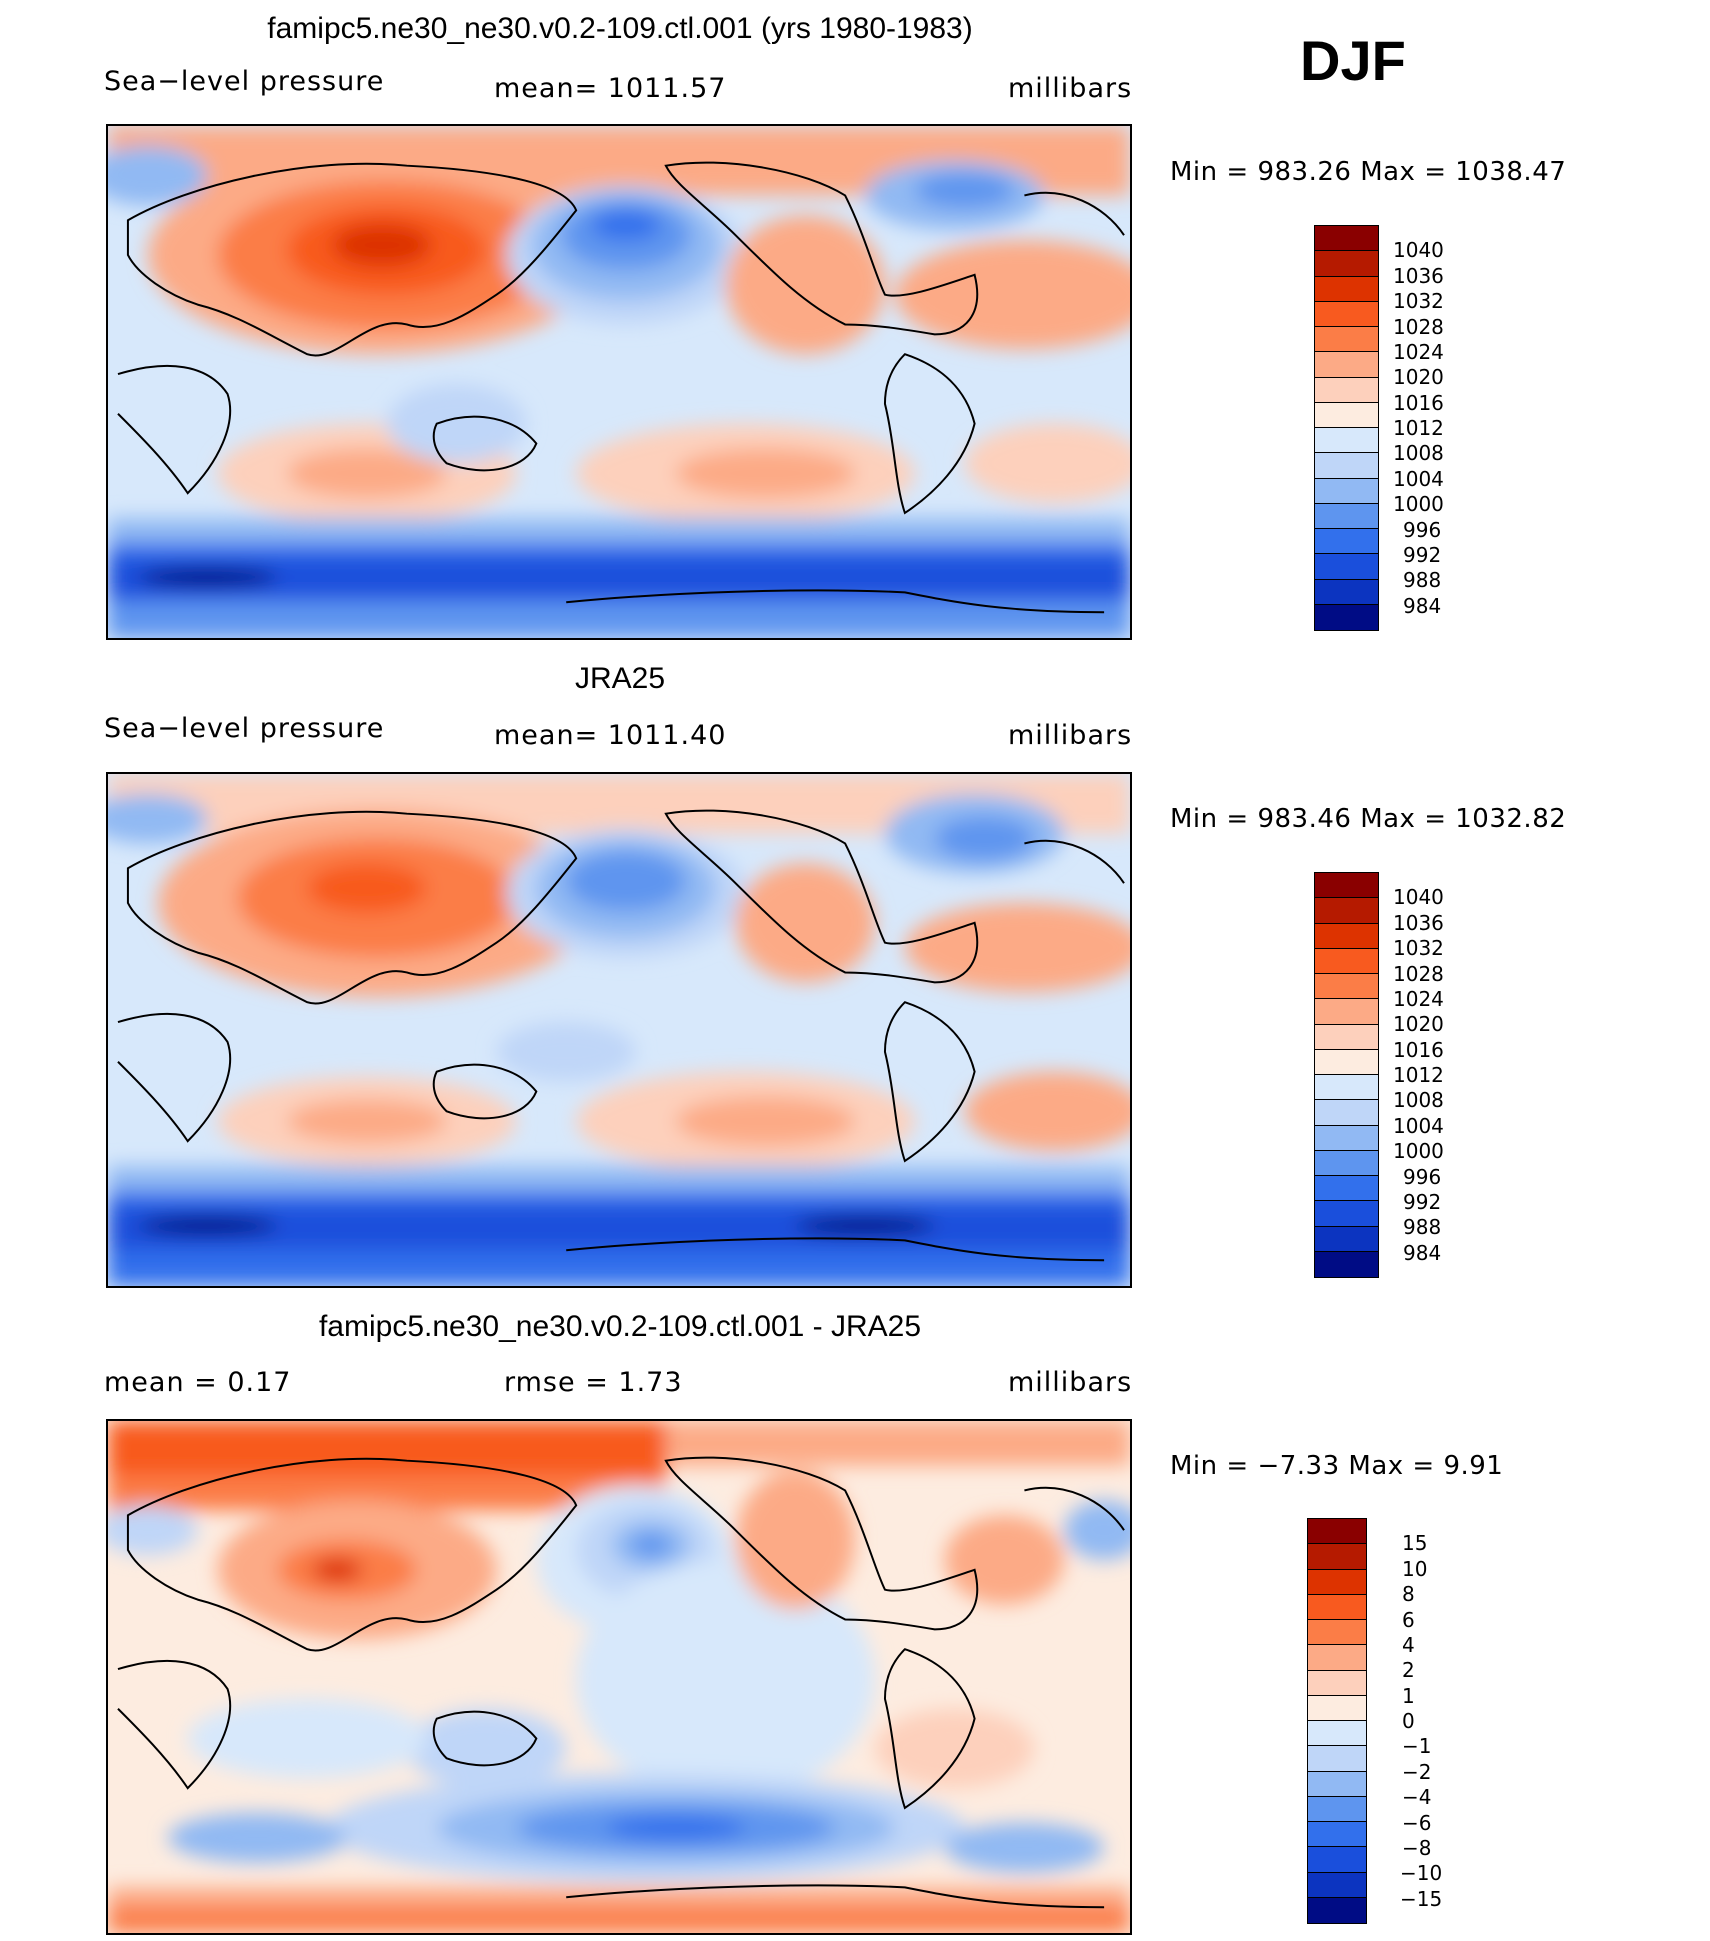 The image size is (1710, 1941). Describe the element at coordinates (1417, 1746) in the screenshot. I see `colorbar-tick-label: −1` at that location.